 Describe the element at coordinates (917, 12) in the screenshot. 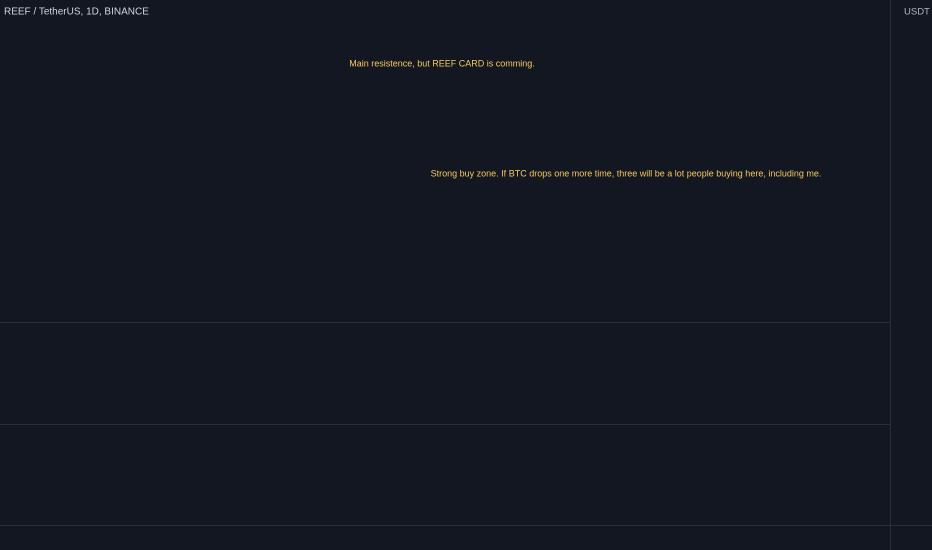

I see `currency: USDT` at that location.